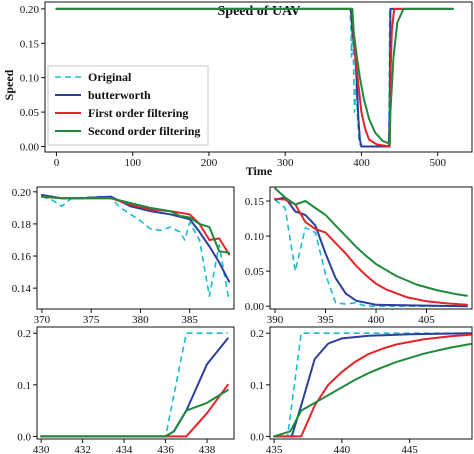  Describe the element at coordinates (110, 77) in the screenshot. I see `legend-label-original: Original` at that location.